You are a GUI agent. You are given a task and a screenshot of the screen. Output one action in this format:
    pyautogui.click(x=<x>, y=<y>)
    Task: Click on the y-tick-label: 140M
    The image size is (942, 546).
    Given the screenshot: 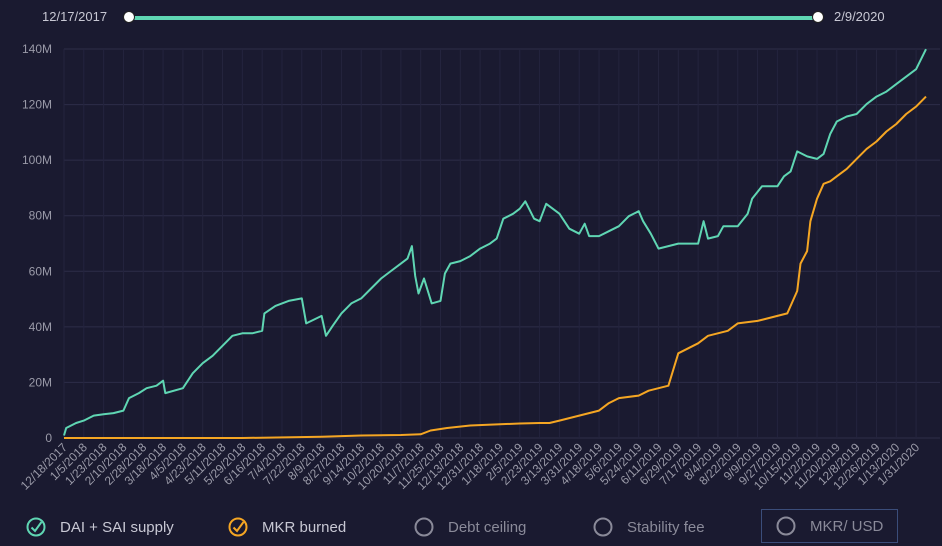 What is the action you would take?
    pyautogui.click(x=37, y=49)
    